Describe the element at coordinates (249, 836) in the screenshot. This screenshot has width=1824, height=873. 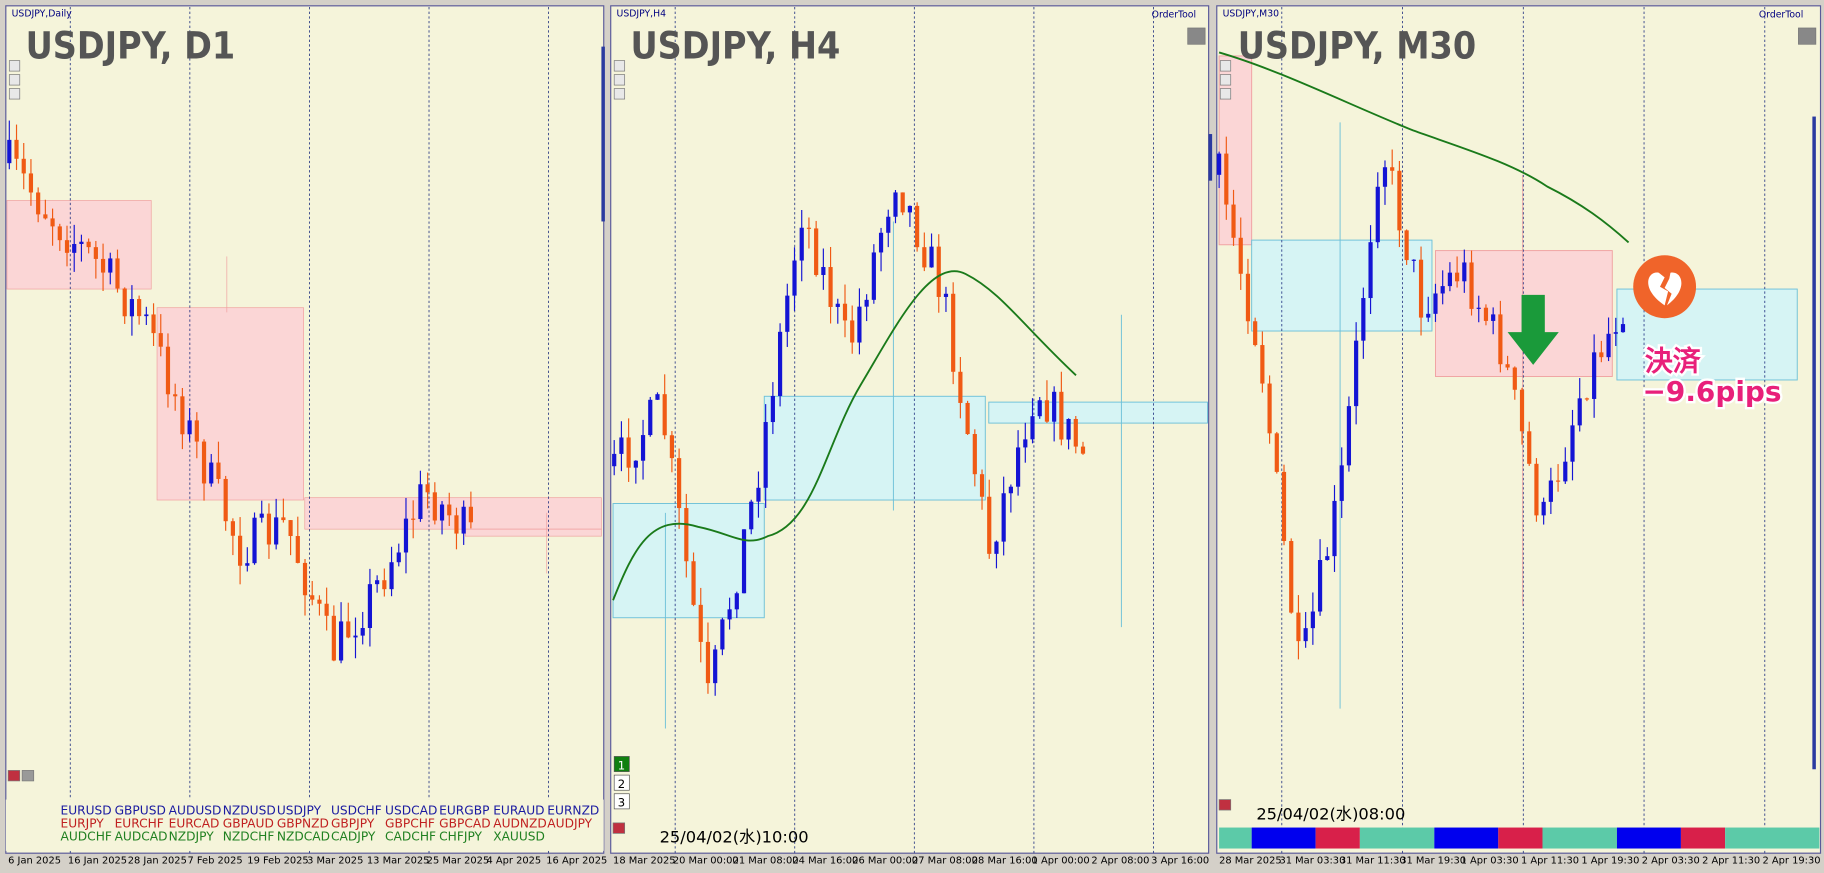
I see `symbol-button: NZDCHF` at that location.